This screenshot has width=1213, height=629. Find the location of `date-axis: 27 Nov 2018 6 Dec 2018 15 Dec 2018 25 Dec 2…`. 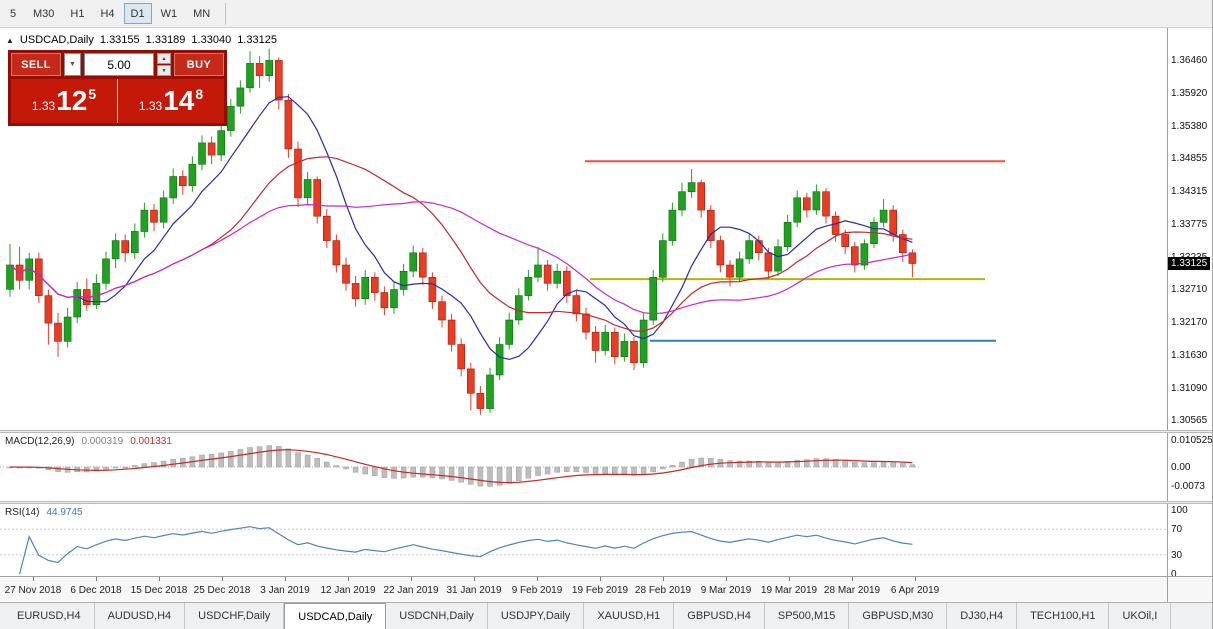

date-axis: 27 Nov 2018 6 Dec 2018 15 Dec 2018 25 Dec 2… is located at coordinates (606, 589).